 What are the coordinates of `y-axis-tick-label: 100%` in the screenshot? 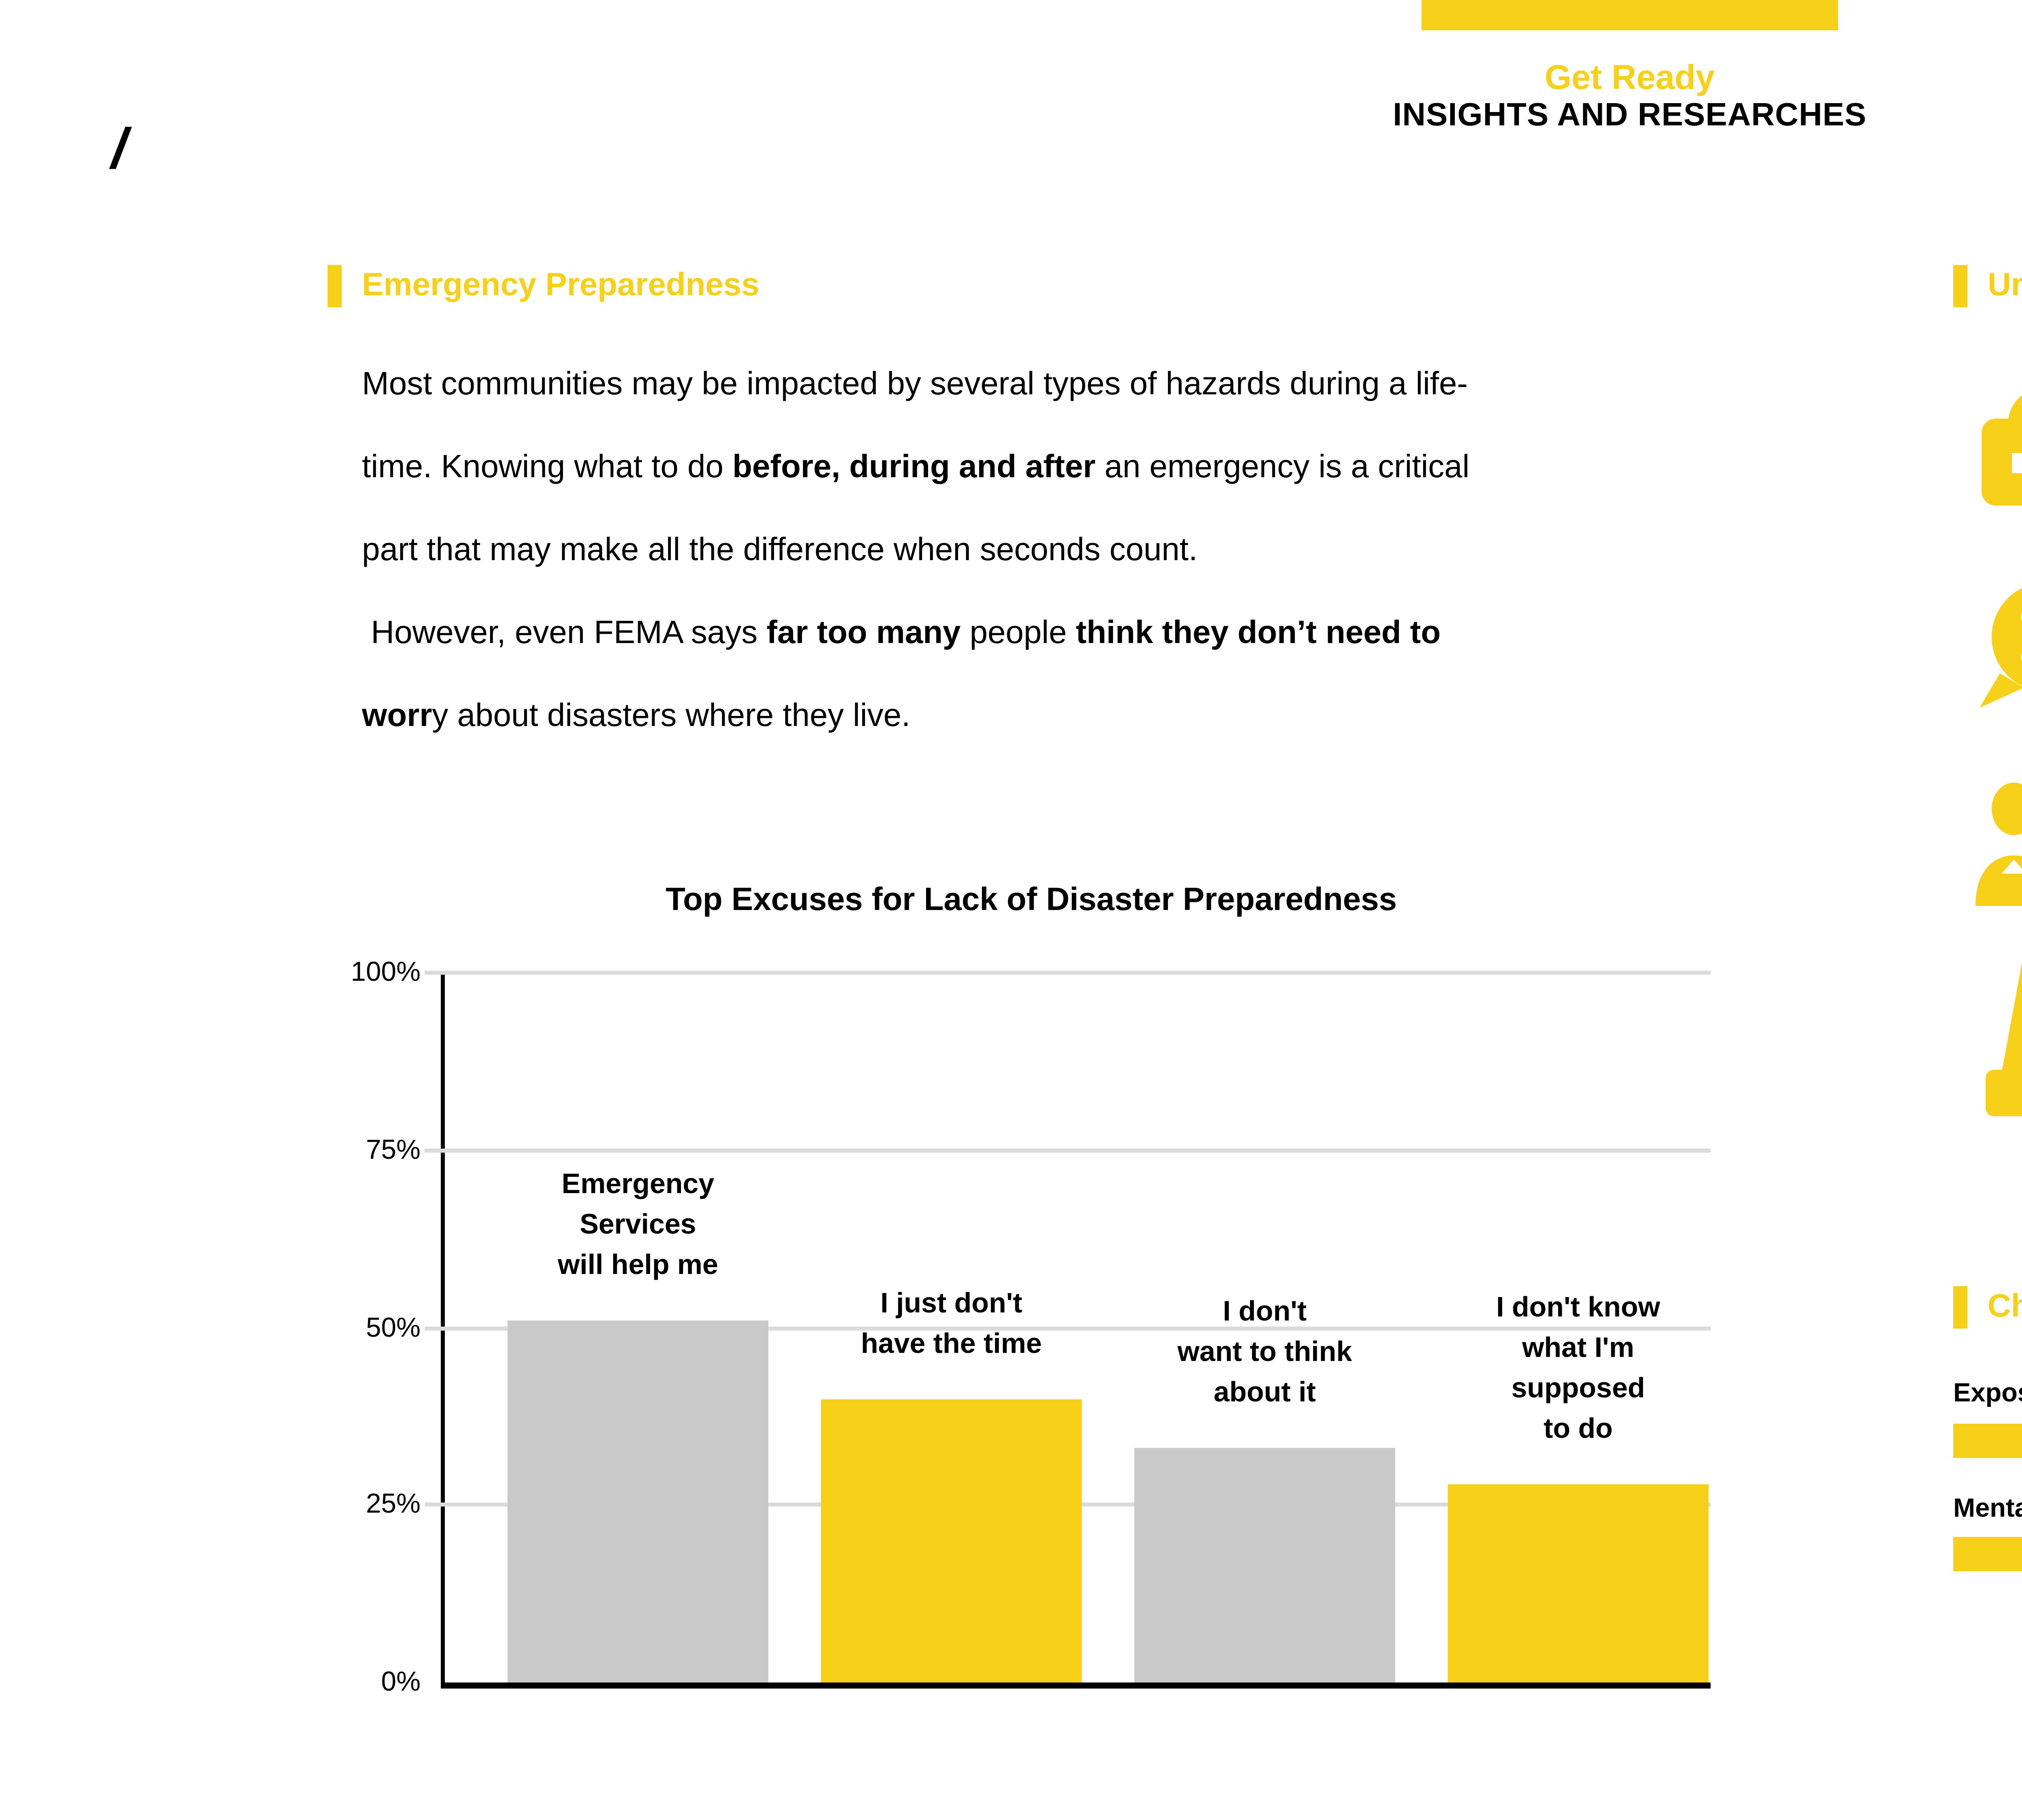 It's located at (386, 972).